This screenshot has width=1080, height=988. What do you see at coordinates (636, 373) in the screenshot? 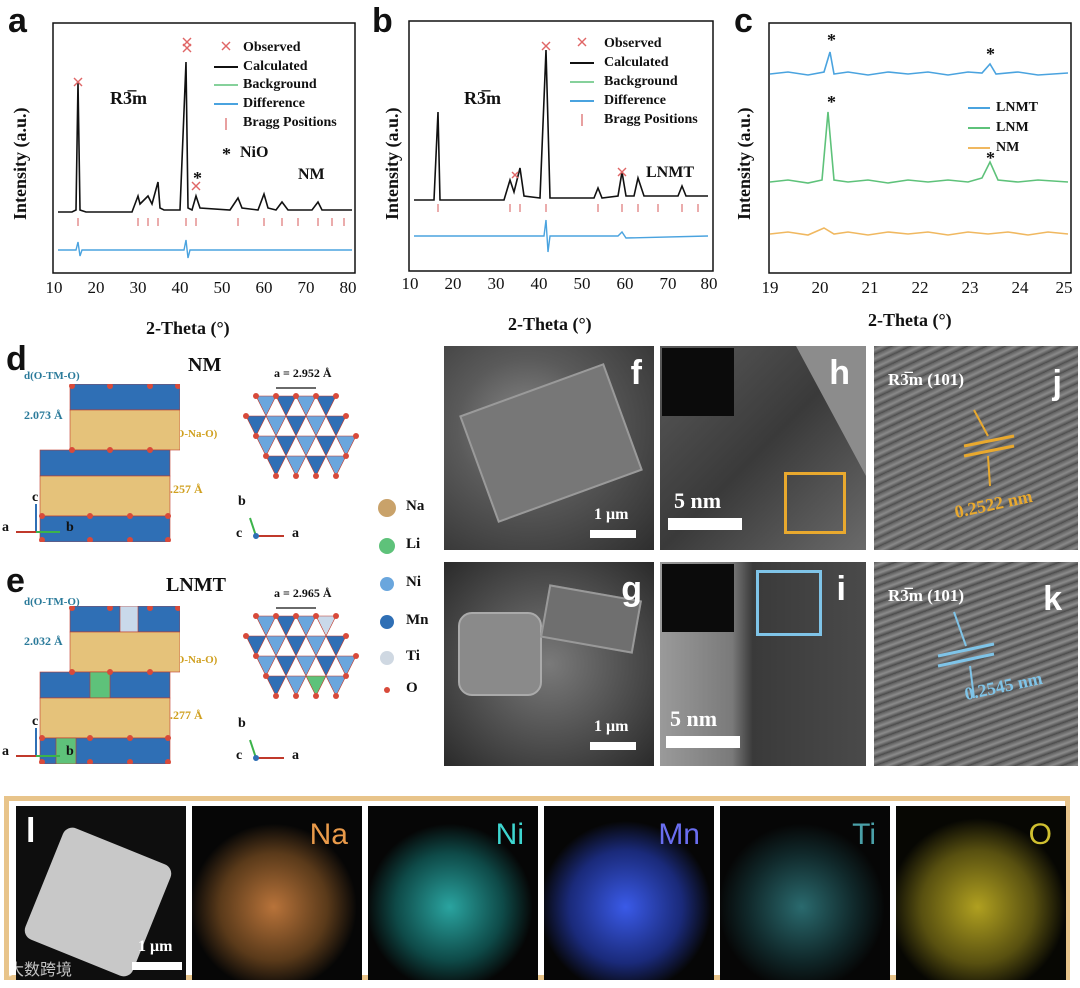
I see `panel-label-f: f` at bounding box center [636, 373].